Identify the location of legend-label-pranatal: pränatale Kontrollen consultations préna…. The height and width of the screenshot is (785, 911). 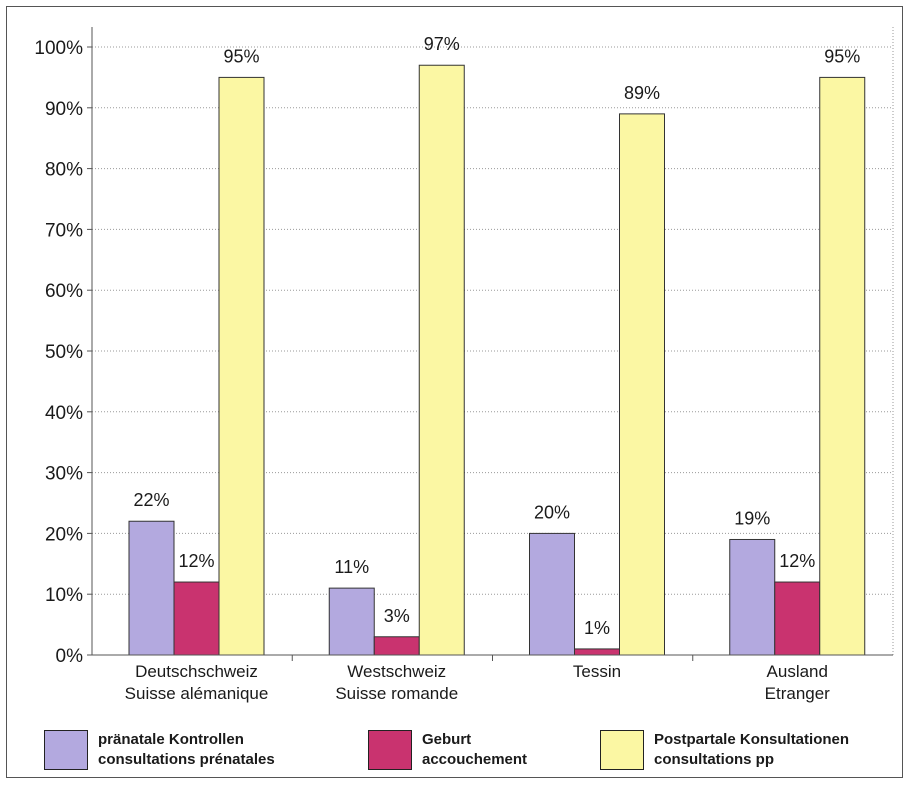
(186, 749).